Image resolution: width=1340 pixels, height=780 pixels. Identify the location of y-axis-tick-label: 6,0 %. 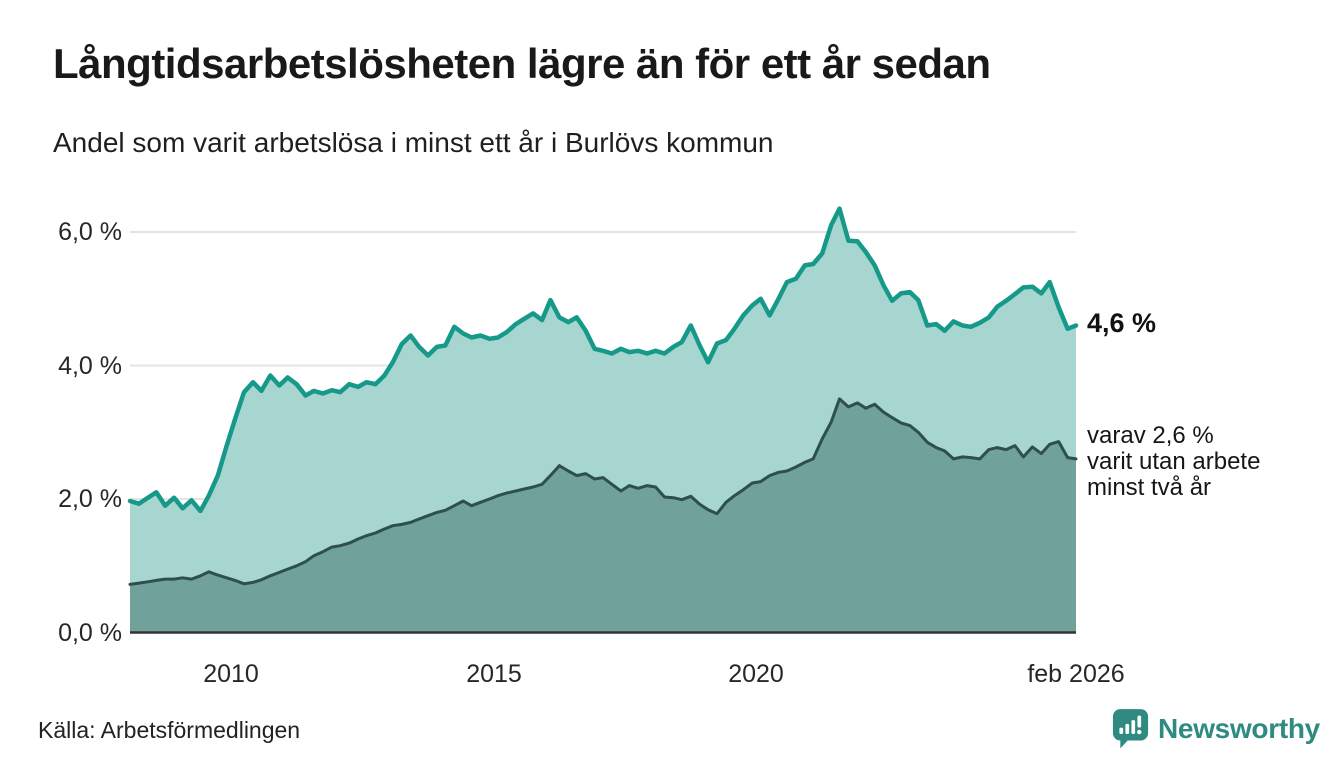
(90, 232).